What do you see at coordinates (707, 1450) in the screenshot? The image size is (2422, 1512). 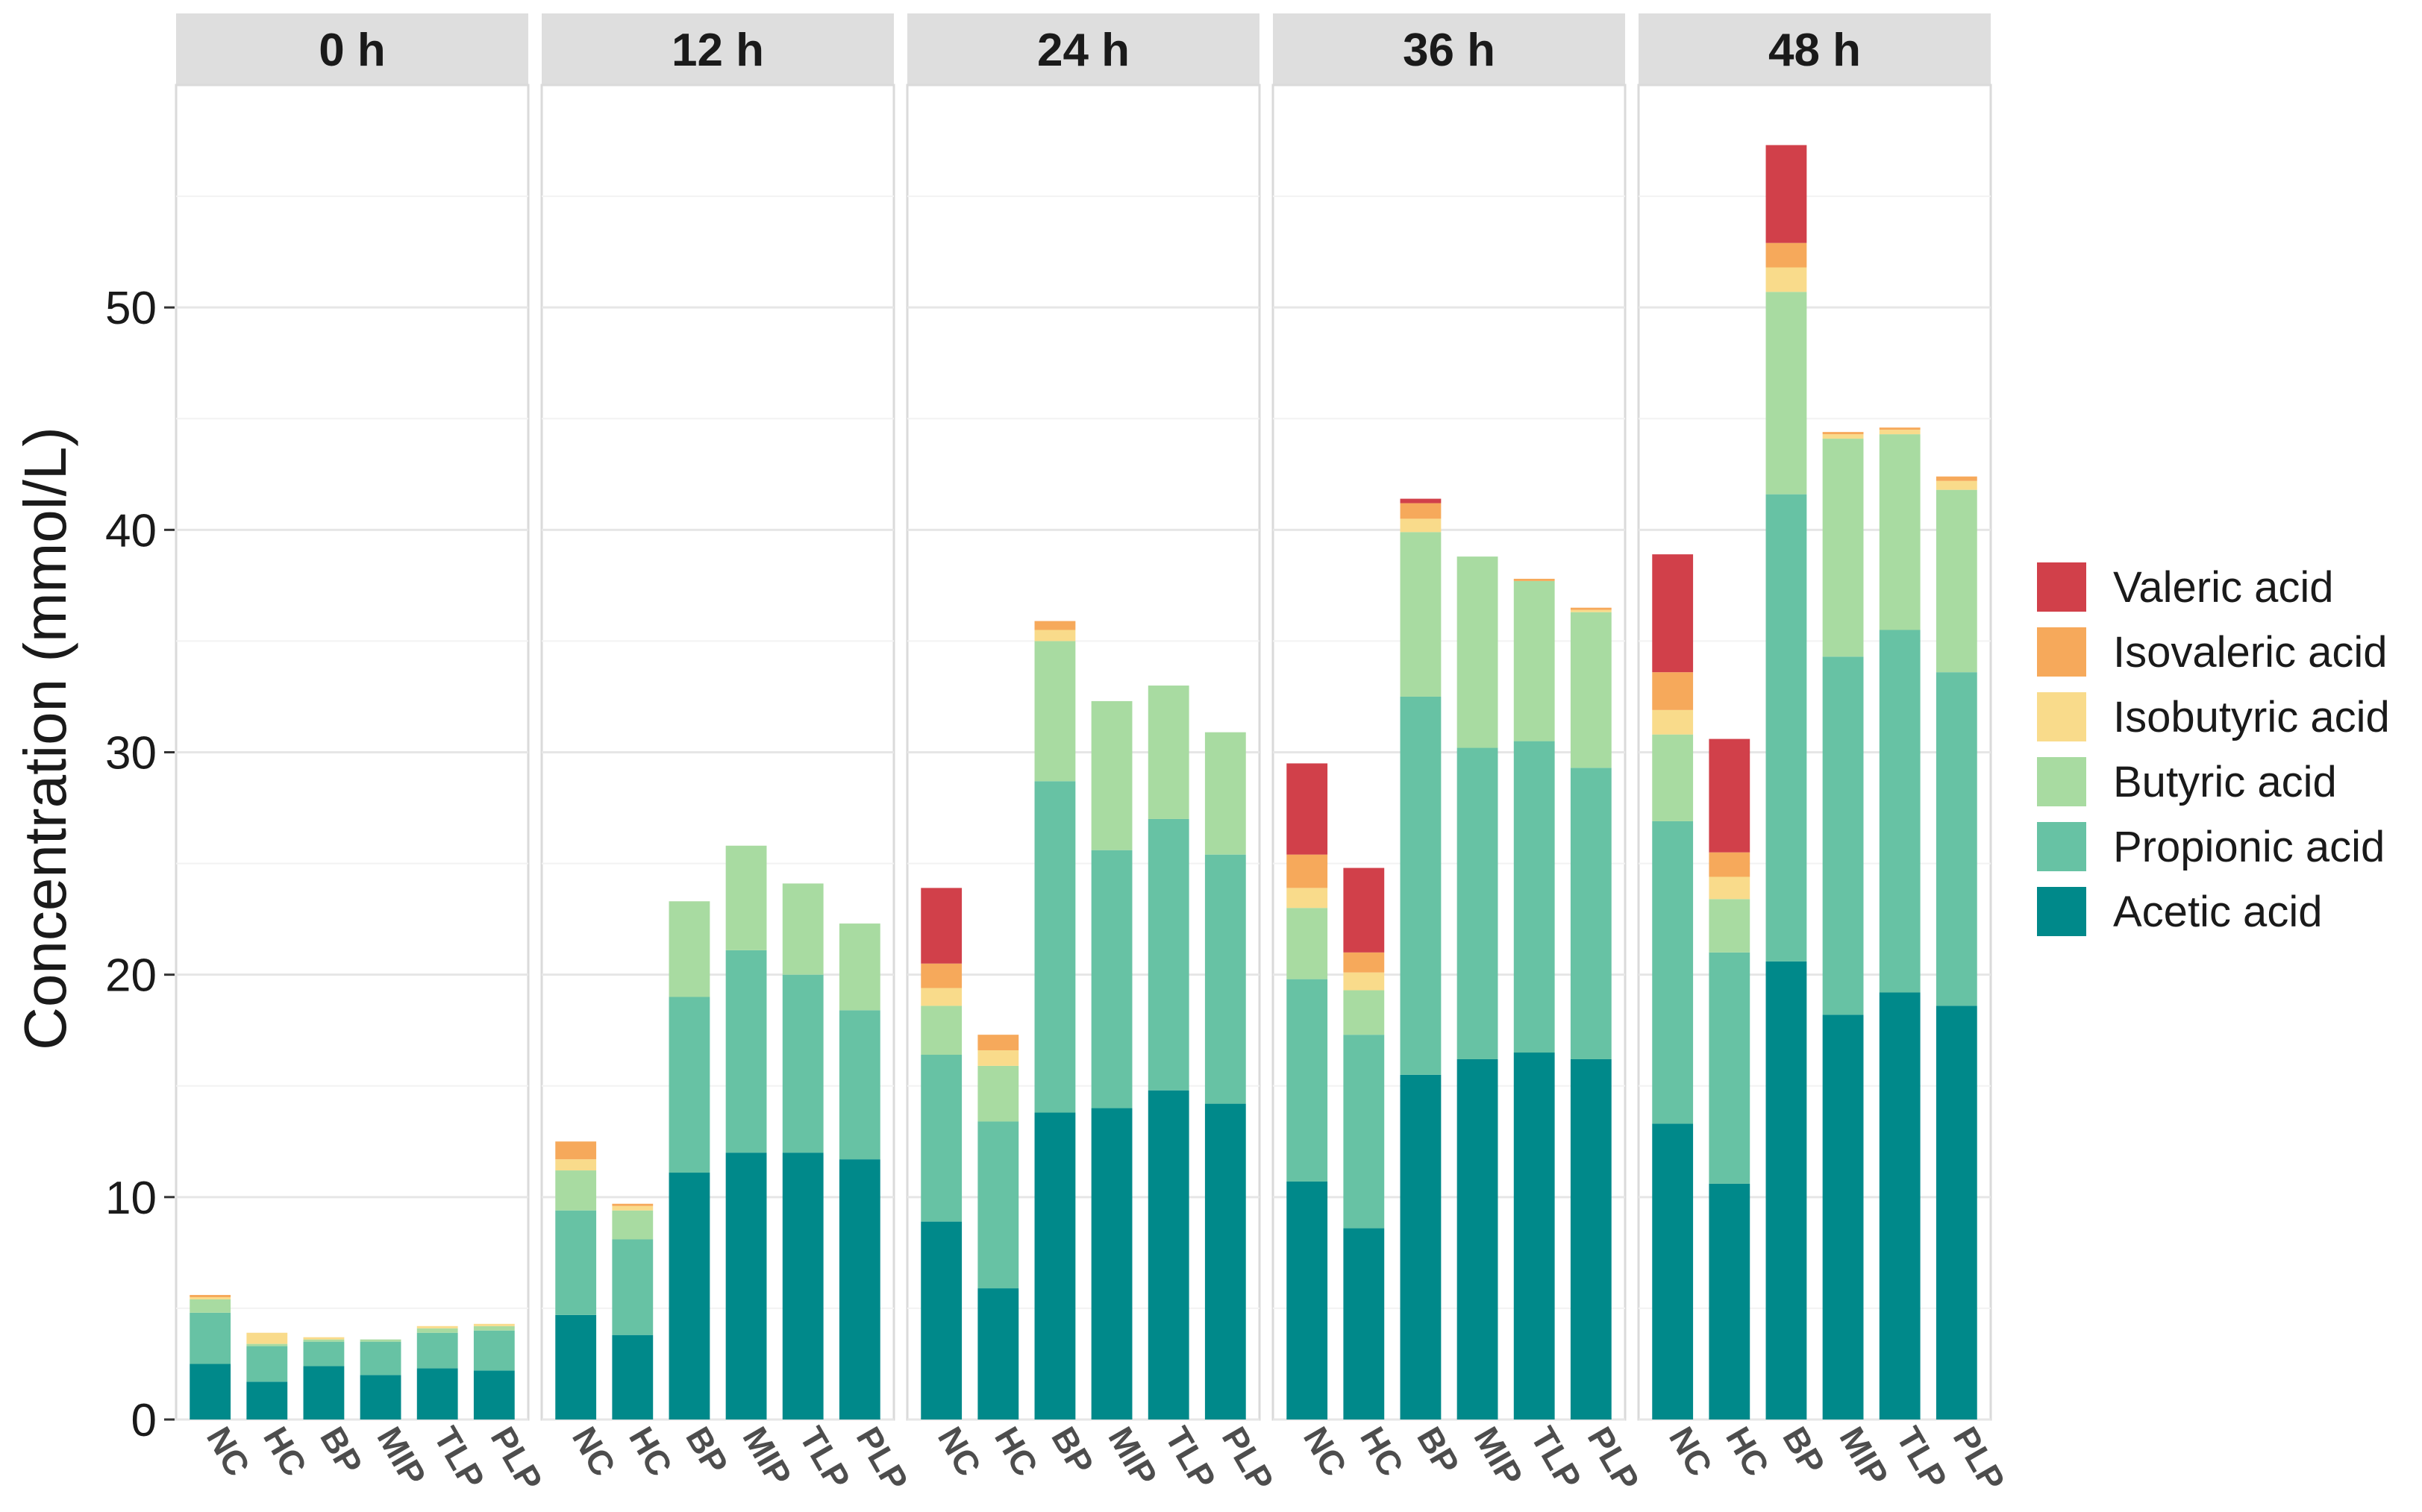 I see `x-tick-label: BP` at bounding box center [707, 1450].